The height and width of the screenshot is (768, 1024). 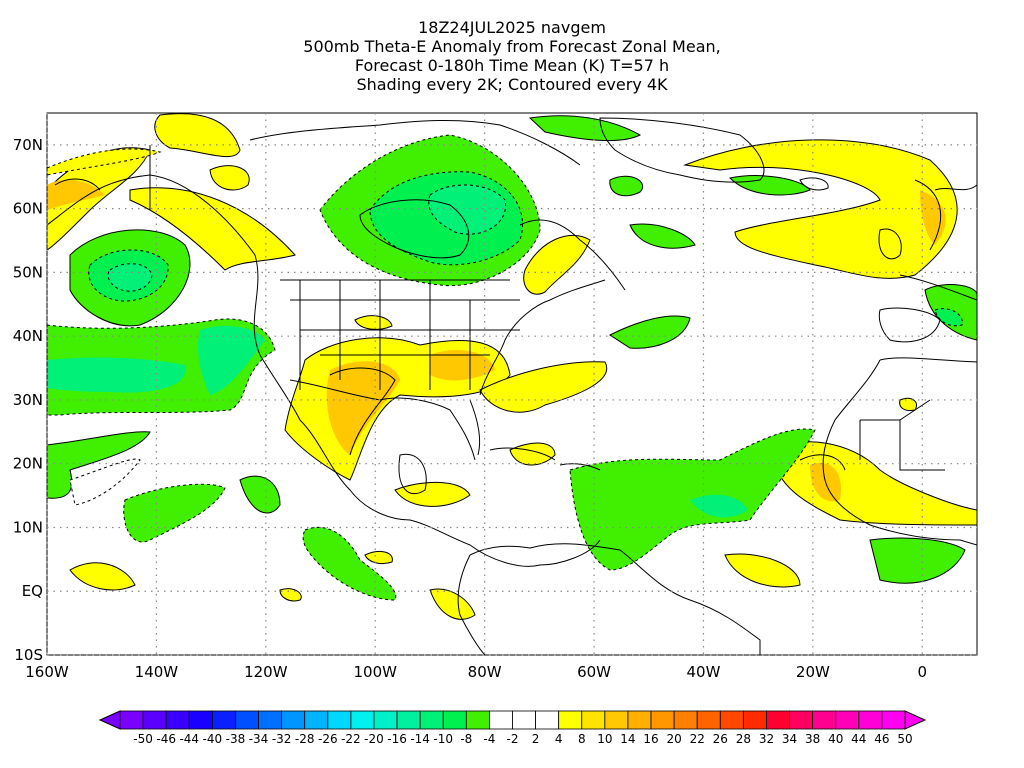 I want to click on lon-tick-label: 40W, so click(x=704, y=672).